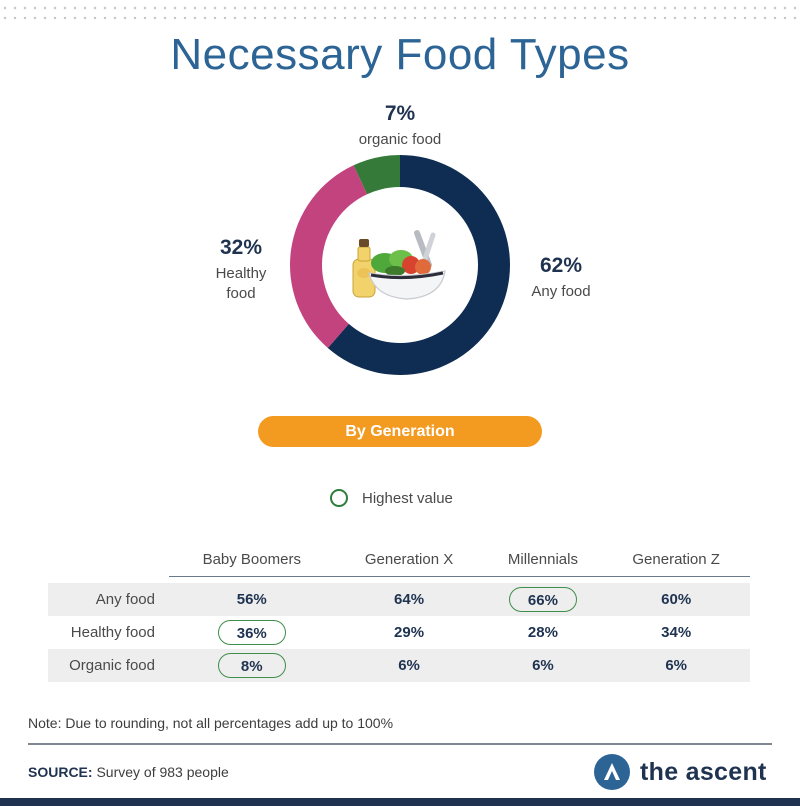 The height and width of the screenshot is (806, 800). What do you see at coordinates (251, 599) in the screenshot?
I see `cell-value: 56%` at bounding box center [251, 599].